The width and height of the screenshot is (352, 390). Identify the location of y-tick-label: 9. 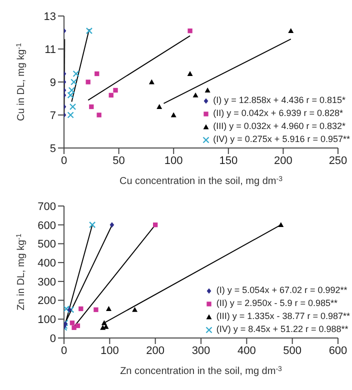
(53, 82).